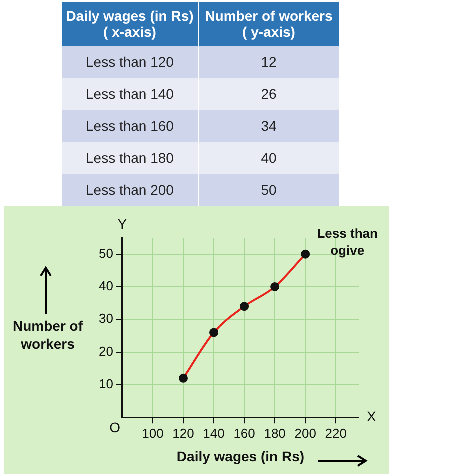 The image size is (474, 474). Describe the element at coordinates (106, 384) in the screenshot. I see `y-tick-label: 10` at that location.